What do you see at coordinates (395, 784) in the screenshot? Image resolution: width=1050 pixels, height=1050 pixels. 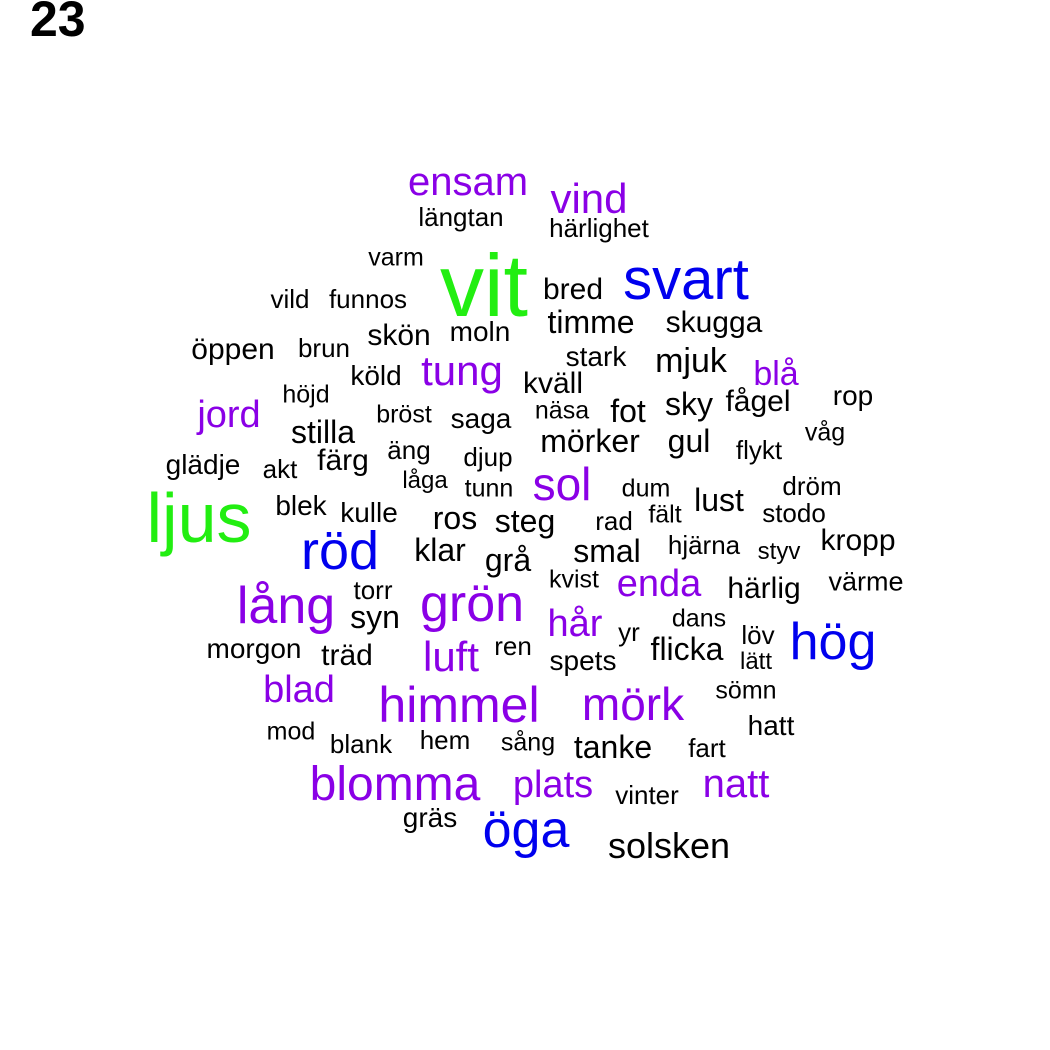 I see `word-20: blomma` at bounding box center [395, 784].